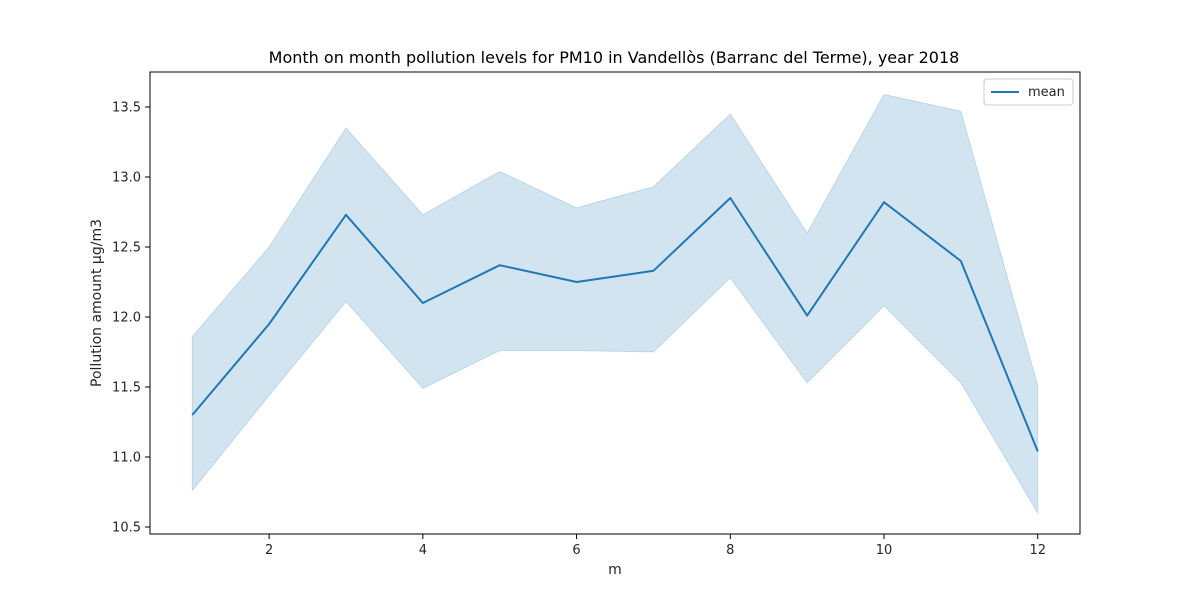  I want to click on y-tick-label: 11.5, so click(126, 388).